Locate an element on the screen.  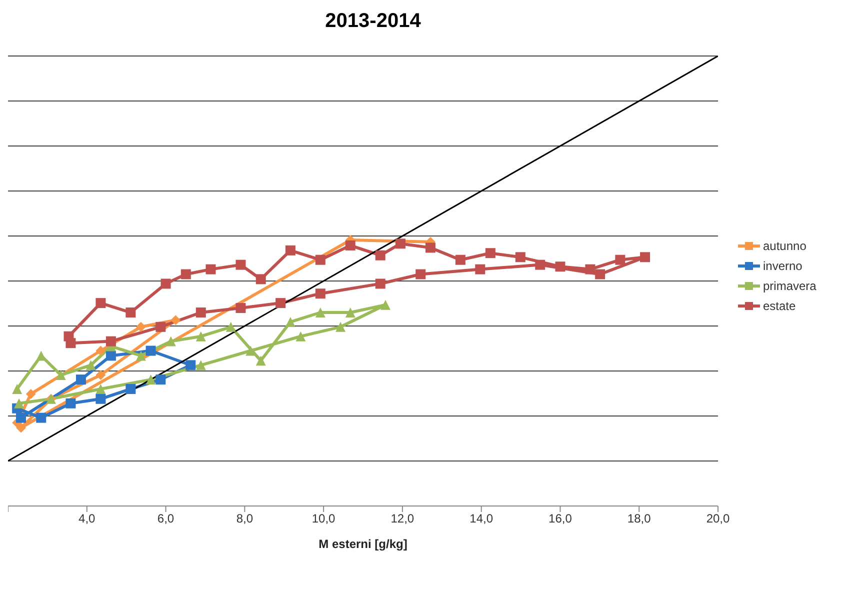
legend-label: autunno is located at coordinates (784, 246).